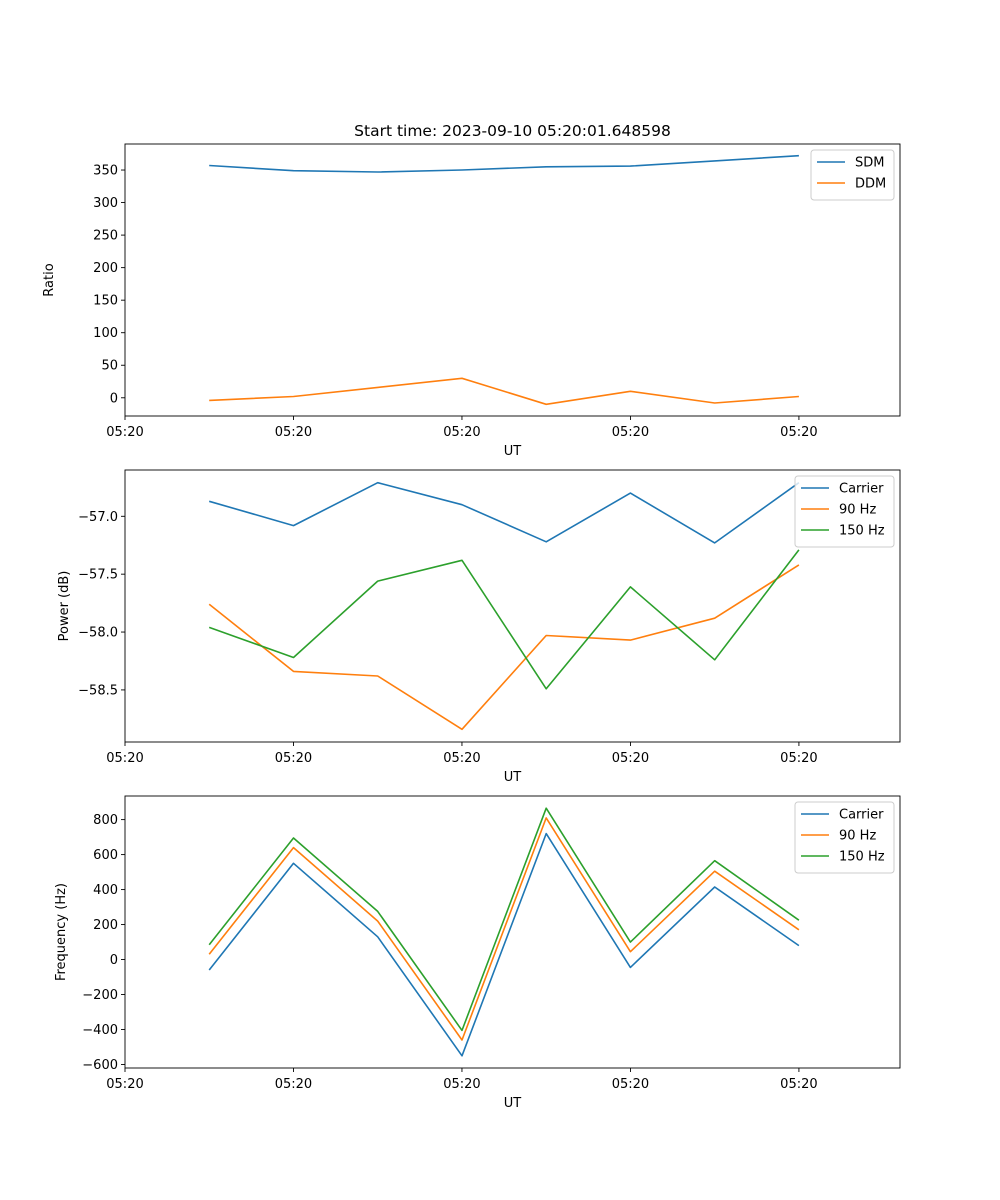 The height and width of the screenshot is (1200, 1000). Describe the element at coordinates (105, 890) in the screenshot. I see `y-tick-label: 400` at that location.